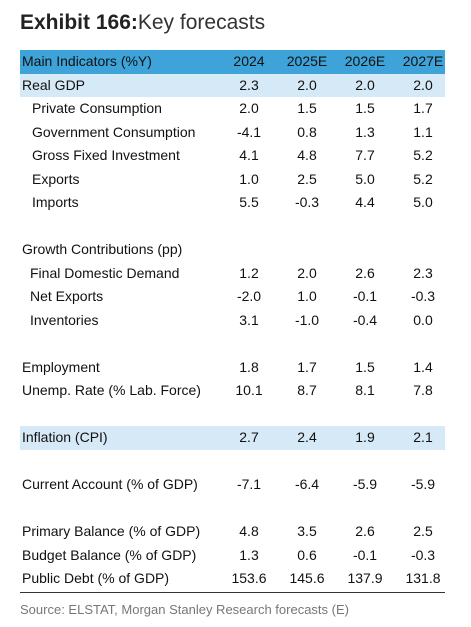 The height and width of the screenshot is (627, 471). What do you see at coordinates (232, 391) in the screenshot?
I see `table-row: Unemp. Rate (% Lab. Force) 10.1 8.7 8.1 7.8` at bounding box center [232, 391].